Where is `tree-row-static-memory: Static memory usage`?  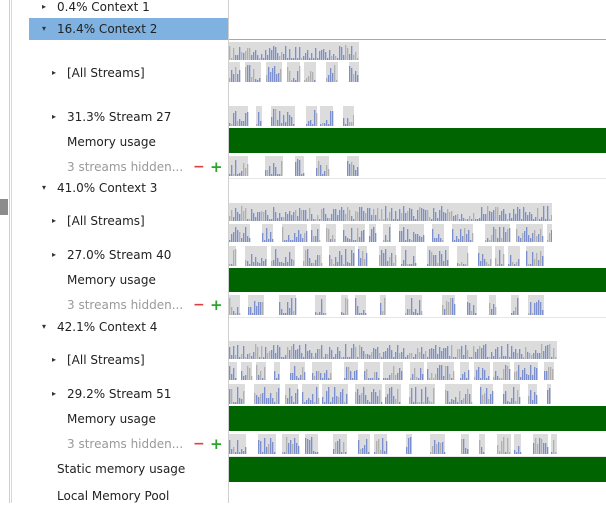 tree-row-static-memory: Static memory usage is located at coordinates (128, 469).